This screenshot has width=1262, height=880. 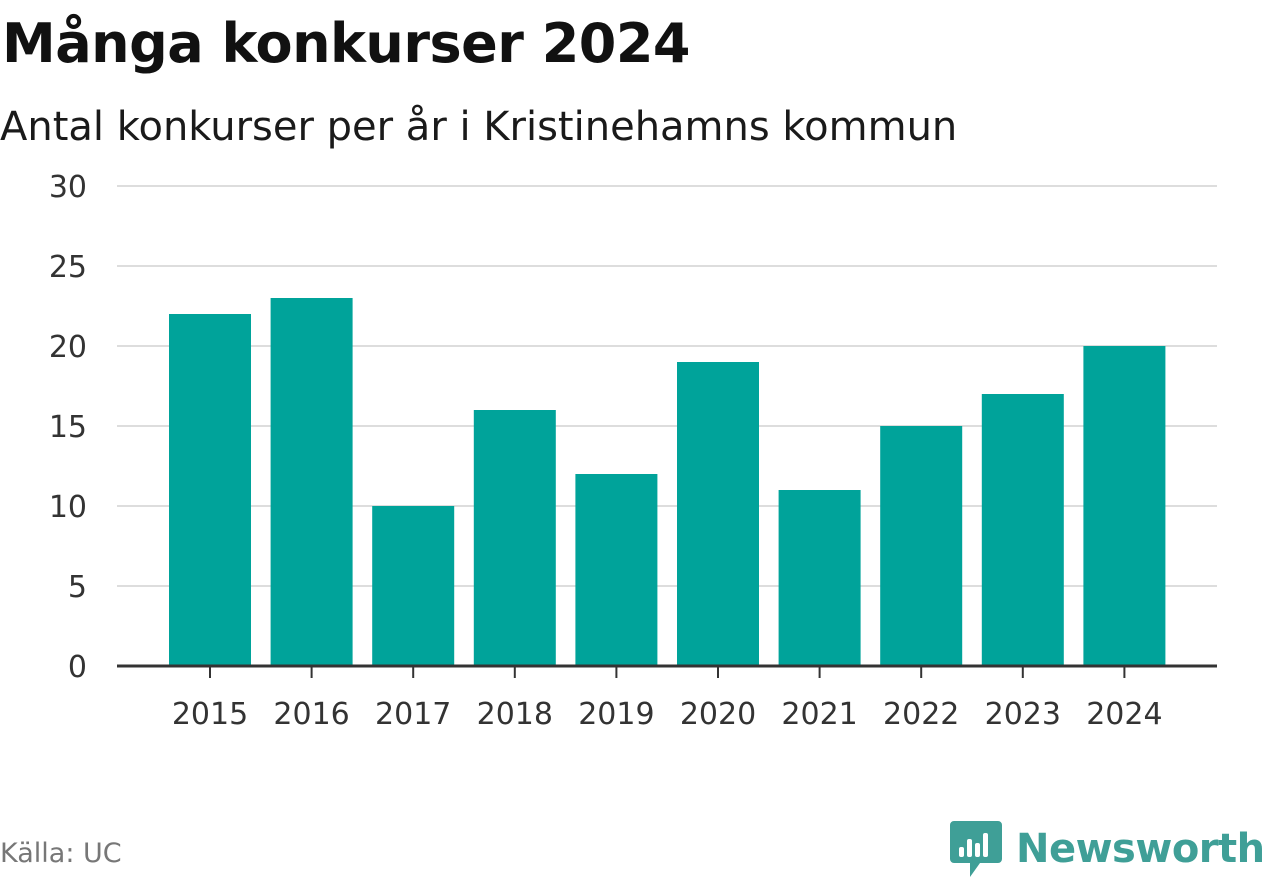 What do you see at coordinates (1023, 714) in the screenshot?
I see `x-tick-label: 2023` at bounding box center [1023, 714].